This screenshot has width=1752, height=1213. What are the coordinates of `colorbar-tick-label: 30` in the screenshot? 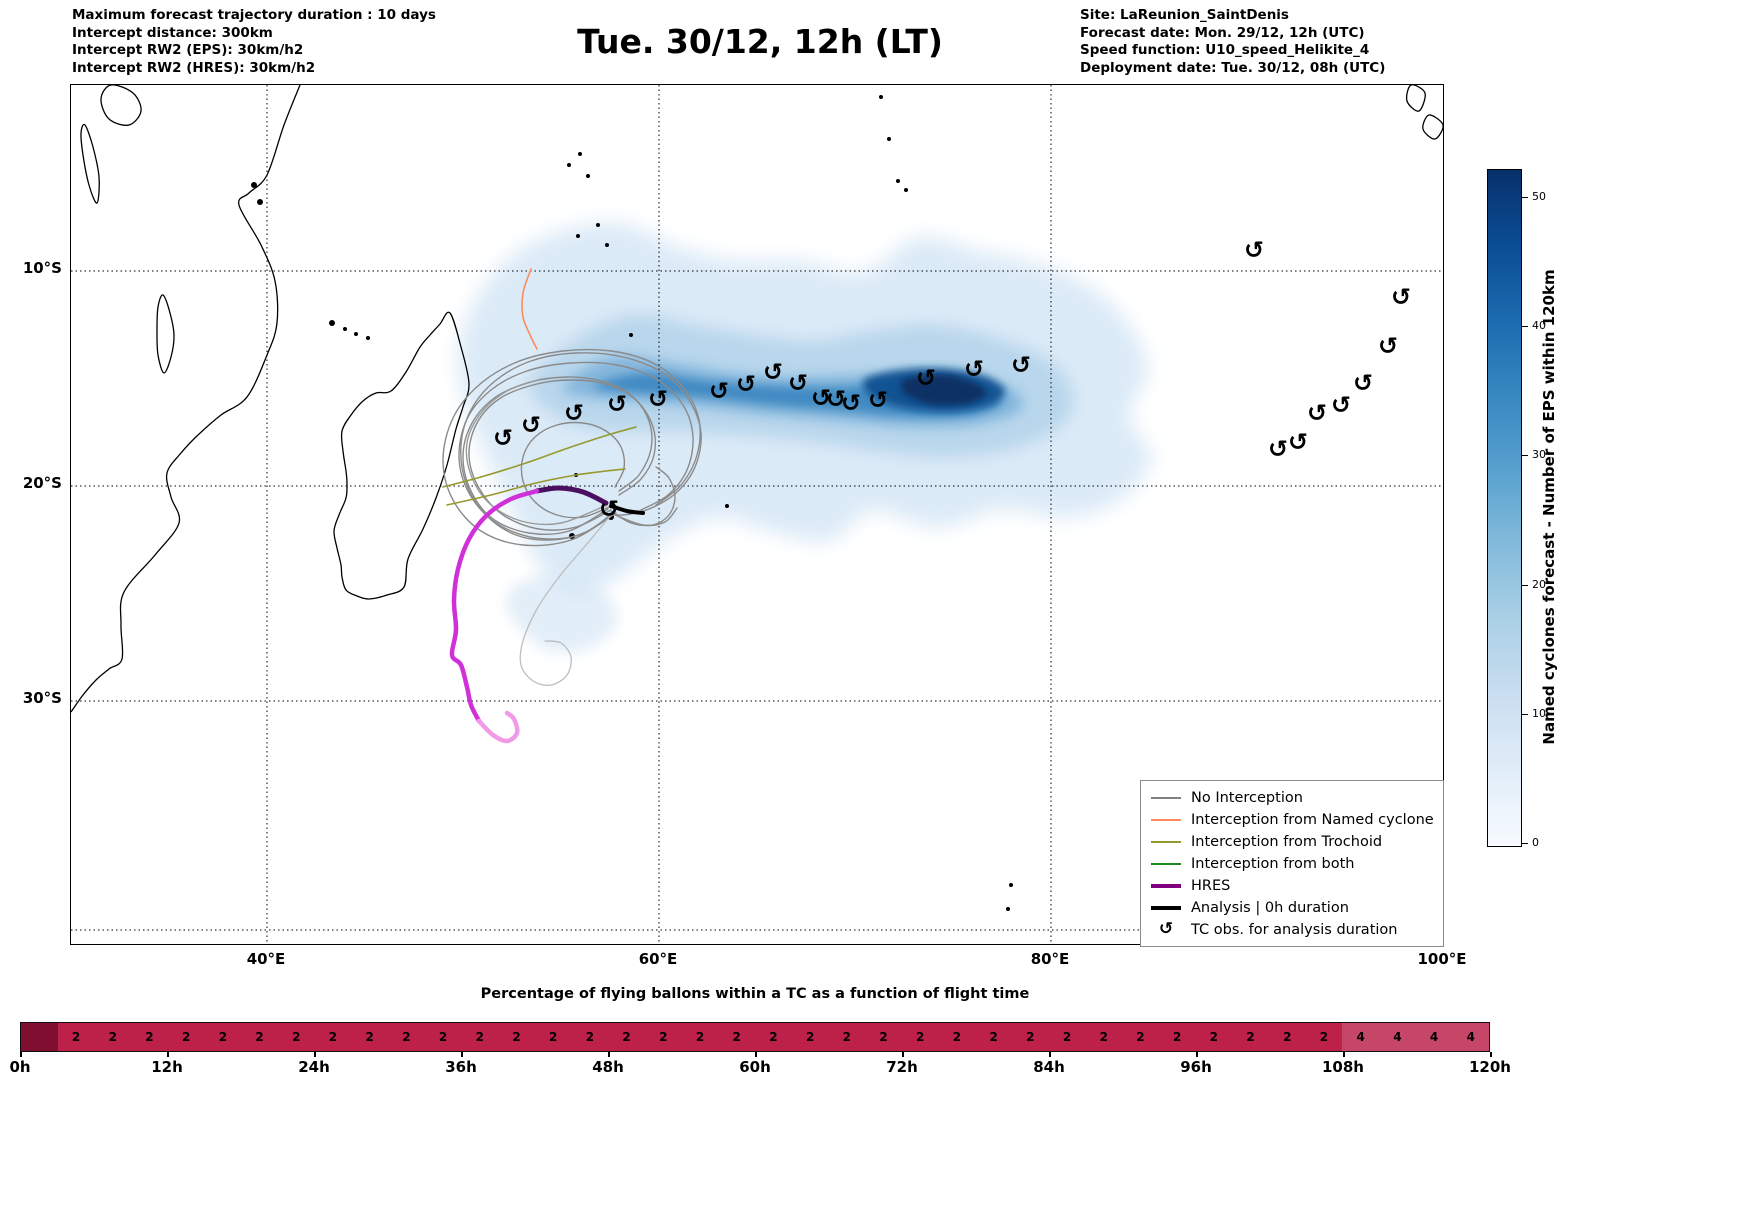 It's located at (1539, 455).